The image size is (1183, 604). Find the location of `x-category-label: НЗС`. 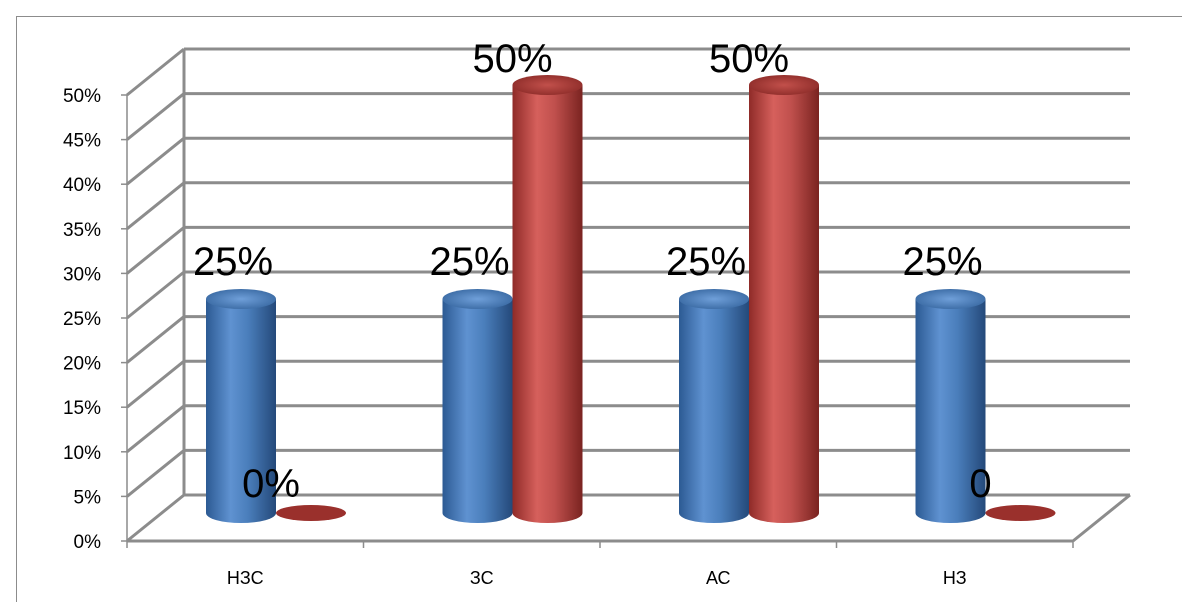

x-category-label: НЗС is located at coordinates (245, 578).